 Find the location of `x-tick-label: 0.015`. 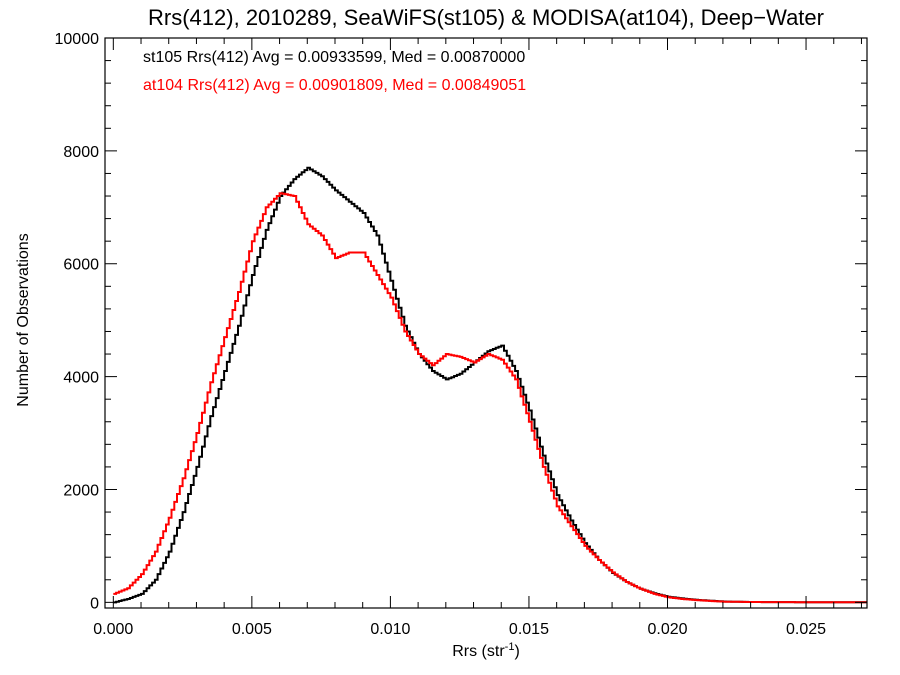

x-tick-label: 0.015 is located at coordinates (529, 629).